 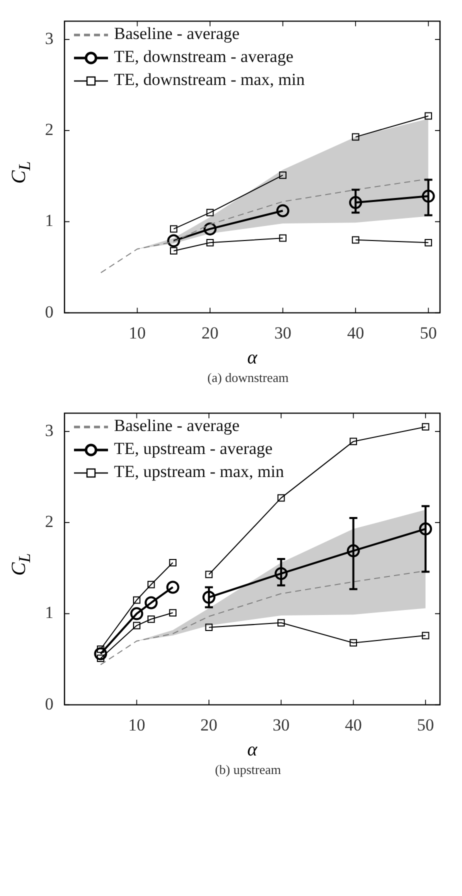 I want to click on text: (a) downstream, so click(x=248, y=378).